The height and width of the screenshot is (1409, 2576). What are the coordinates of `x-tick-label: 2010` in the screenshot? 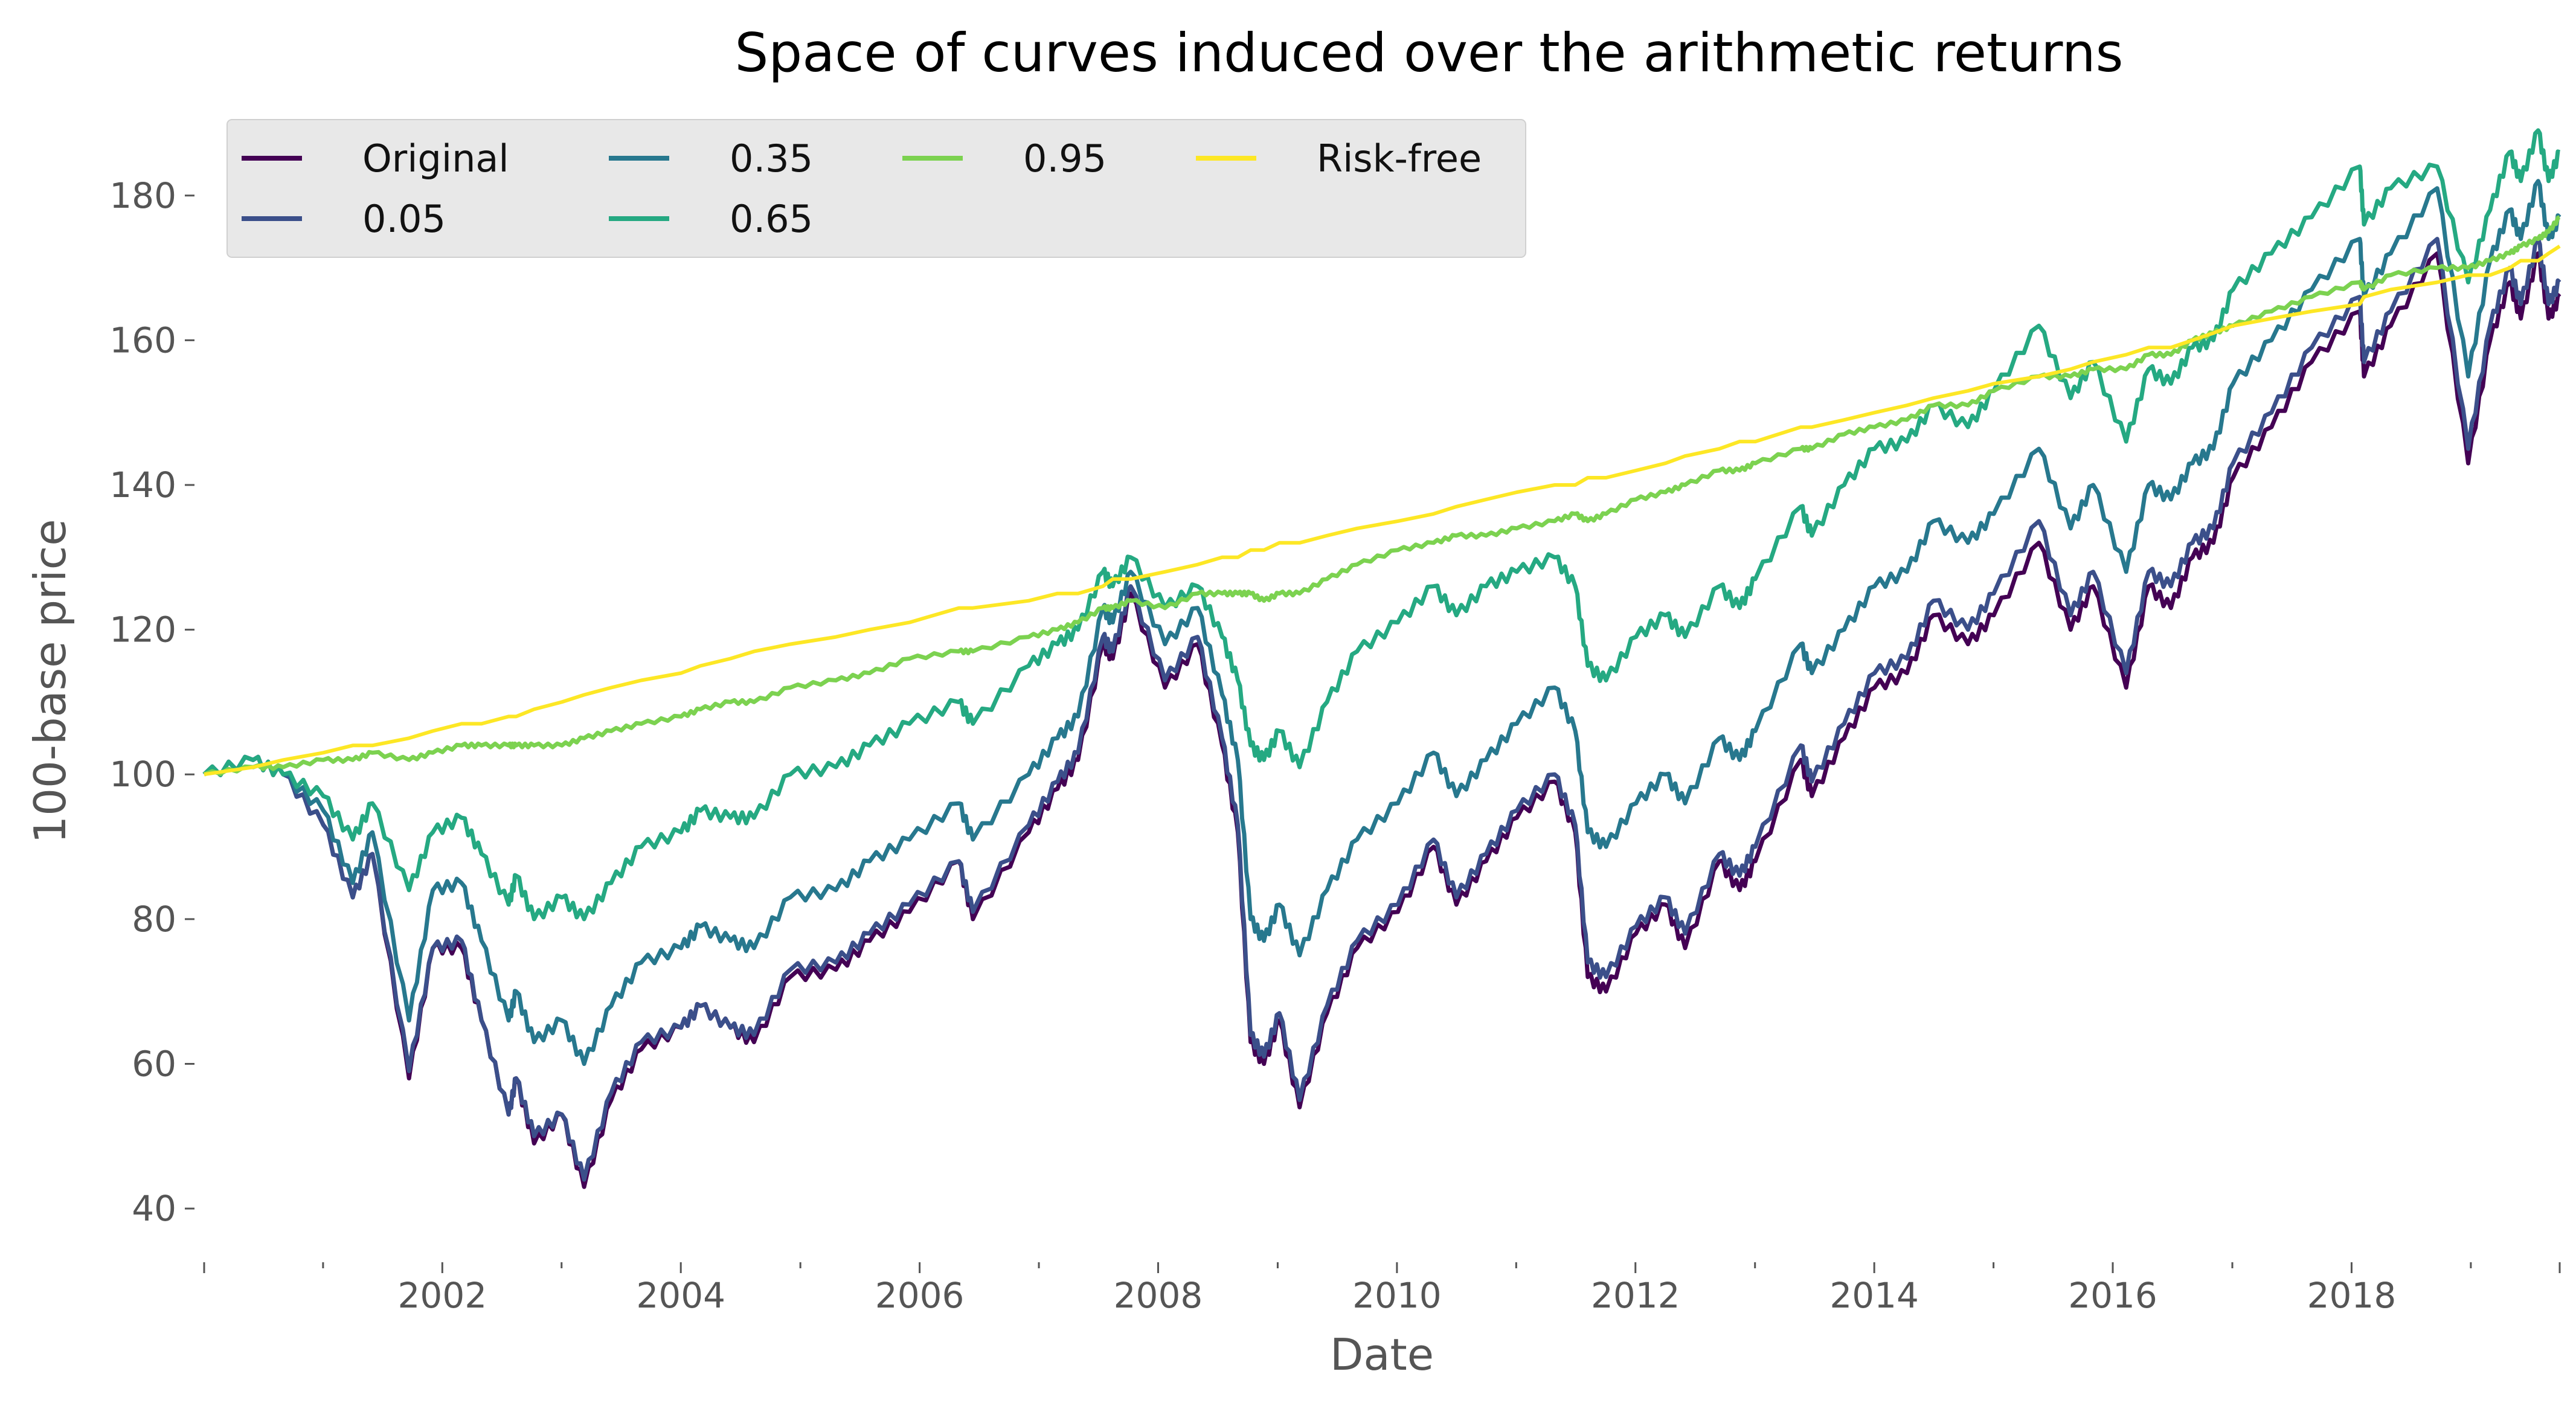 It's located at (1397, 1295).